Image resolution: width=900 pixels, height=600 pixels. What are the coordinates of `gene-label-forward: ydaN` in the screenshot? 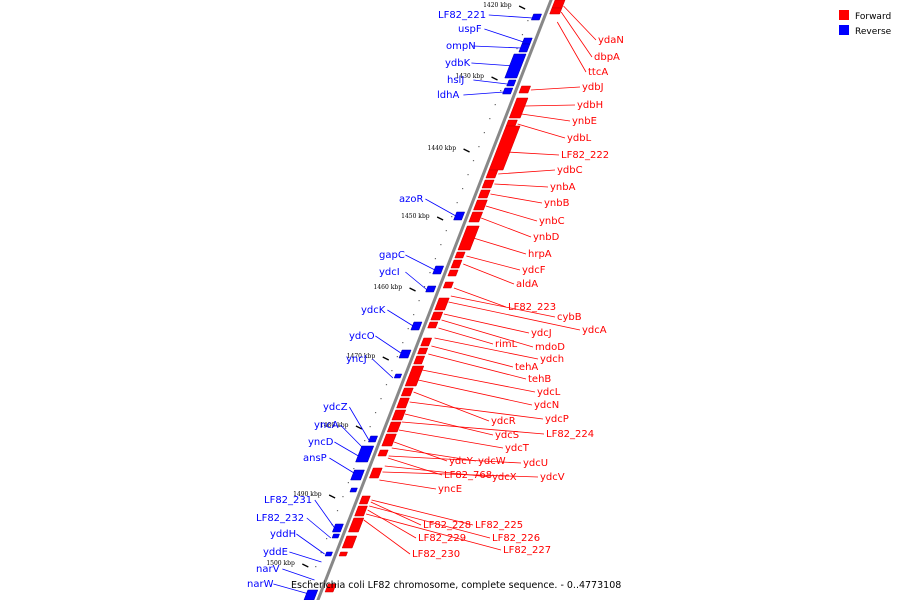 It's located at (611, 40).